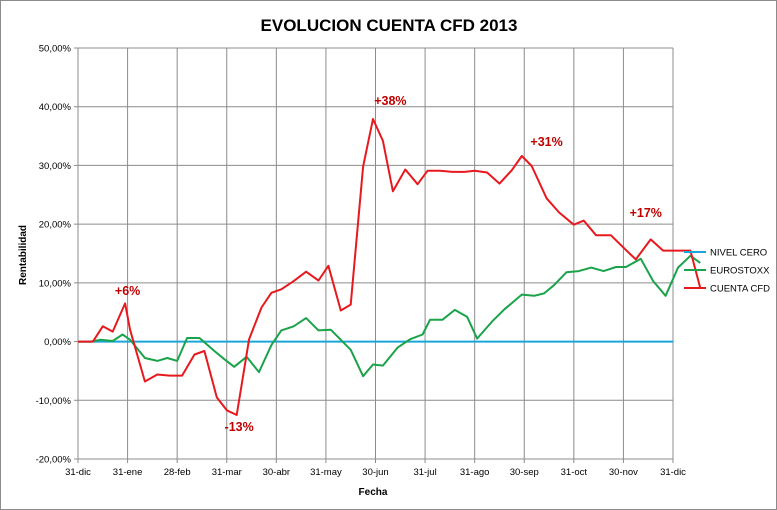 Image resolution: width=777 pixels, height=510 pixels. Describe the element at coordinates (54, 460) in the screenshot. I see `y-tick-label: -20,00%` at that location.